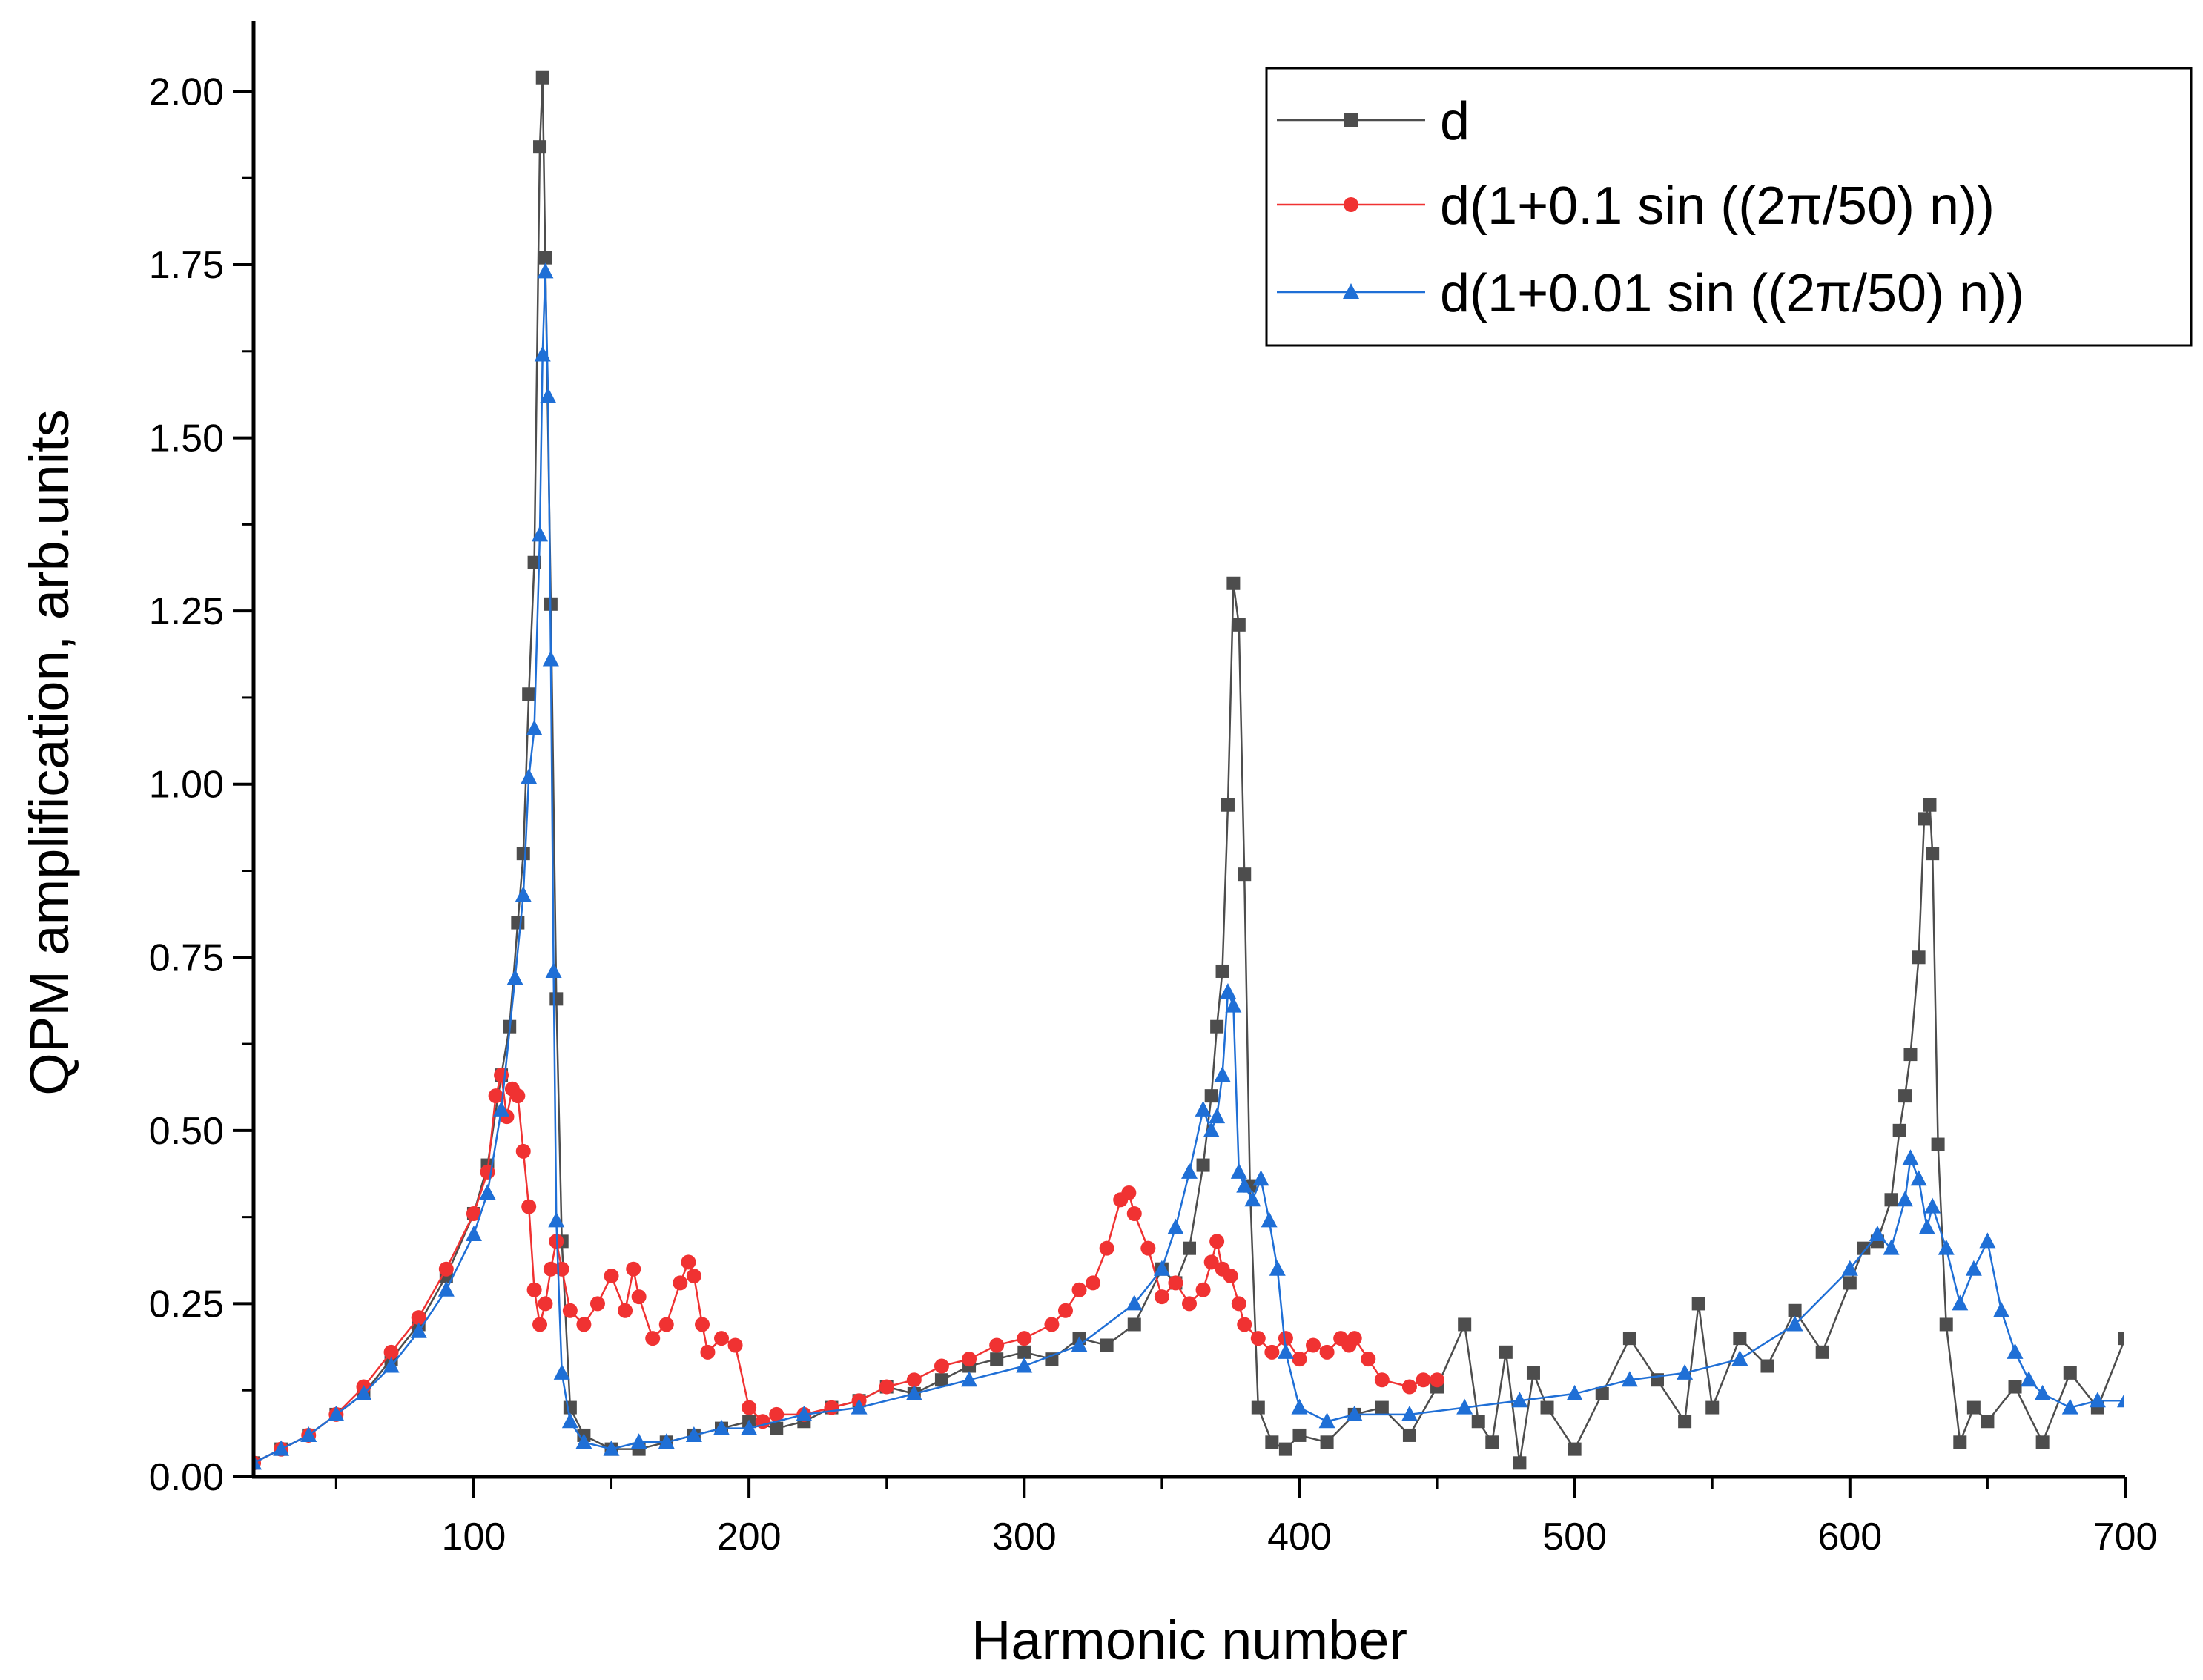 This screenshot has height=1680, width=2203. Describe the element at coordinates (1189, 1640) in the screenshot. I see `x-axis-title: Harmonic number` at that location.